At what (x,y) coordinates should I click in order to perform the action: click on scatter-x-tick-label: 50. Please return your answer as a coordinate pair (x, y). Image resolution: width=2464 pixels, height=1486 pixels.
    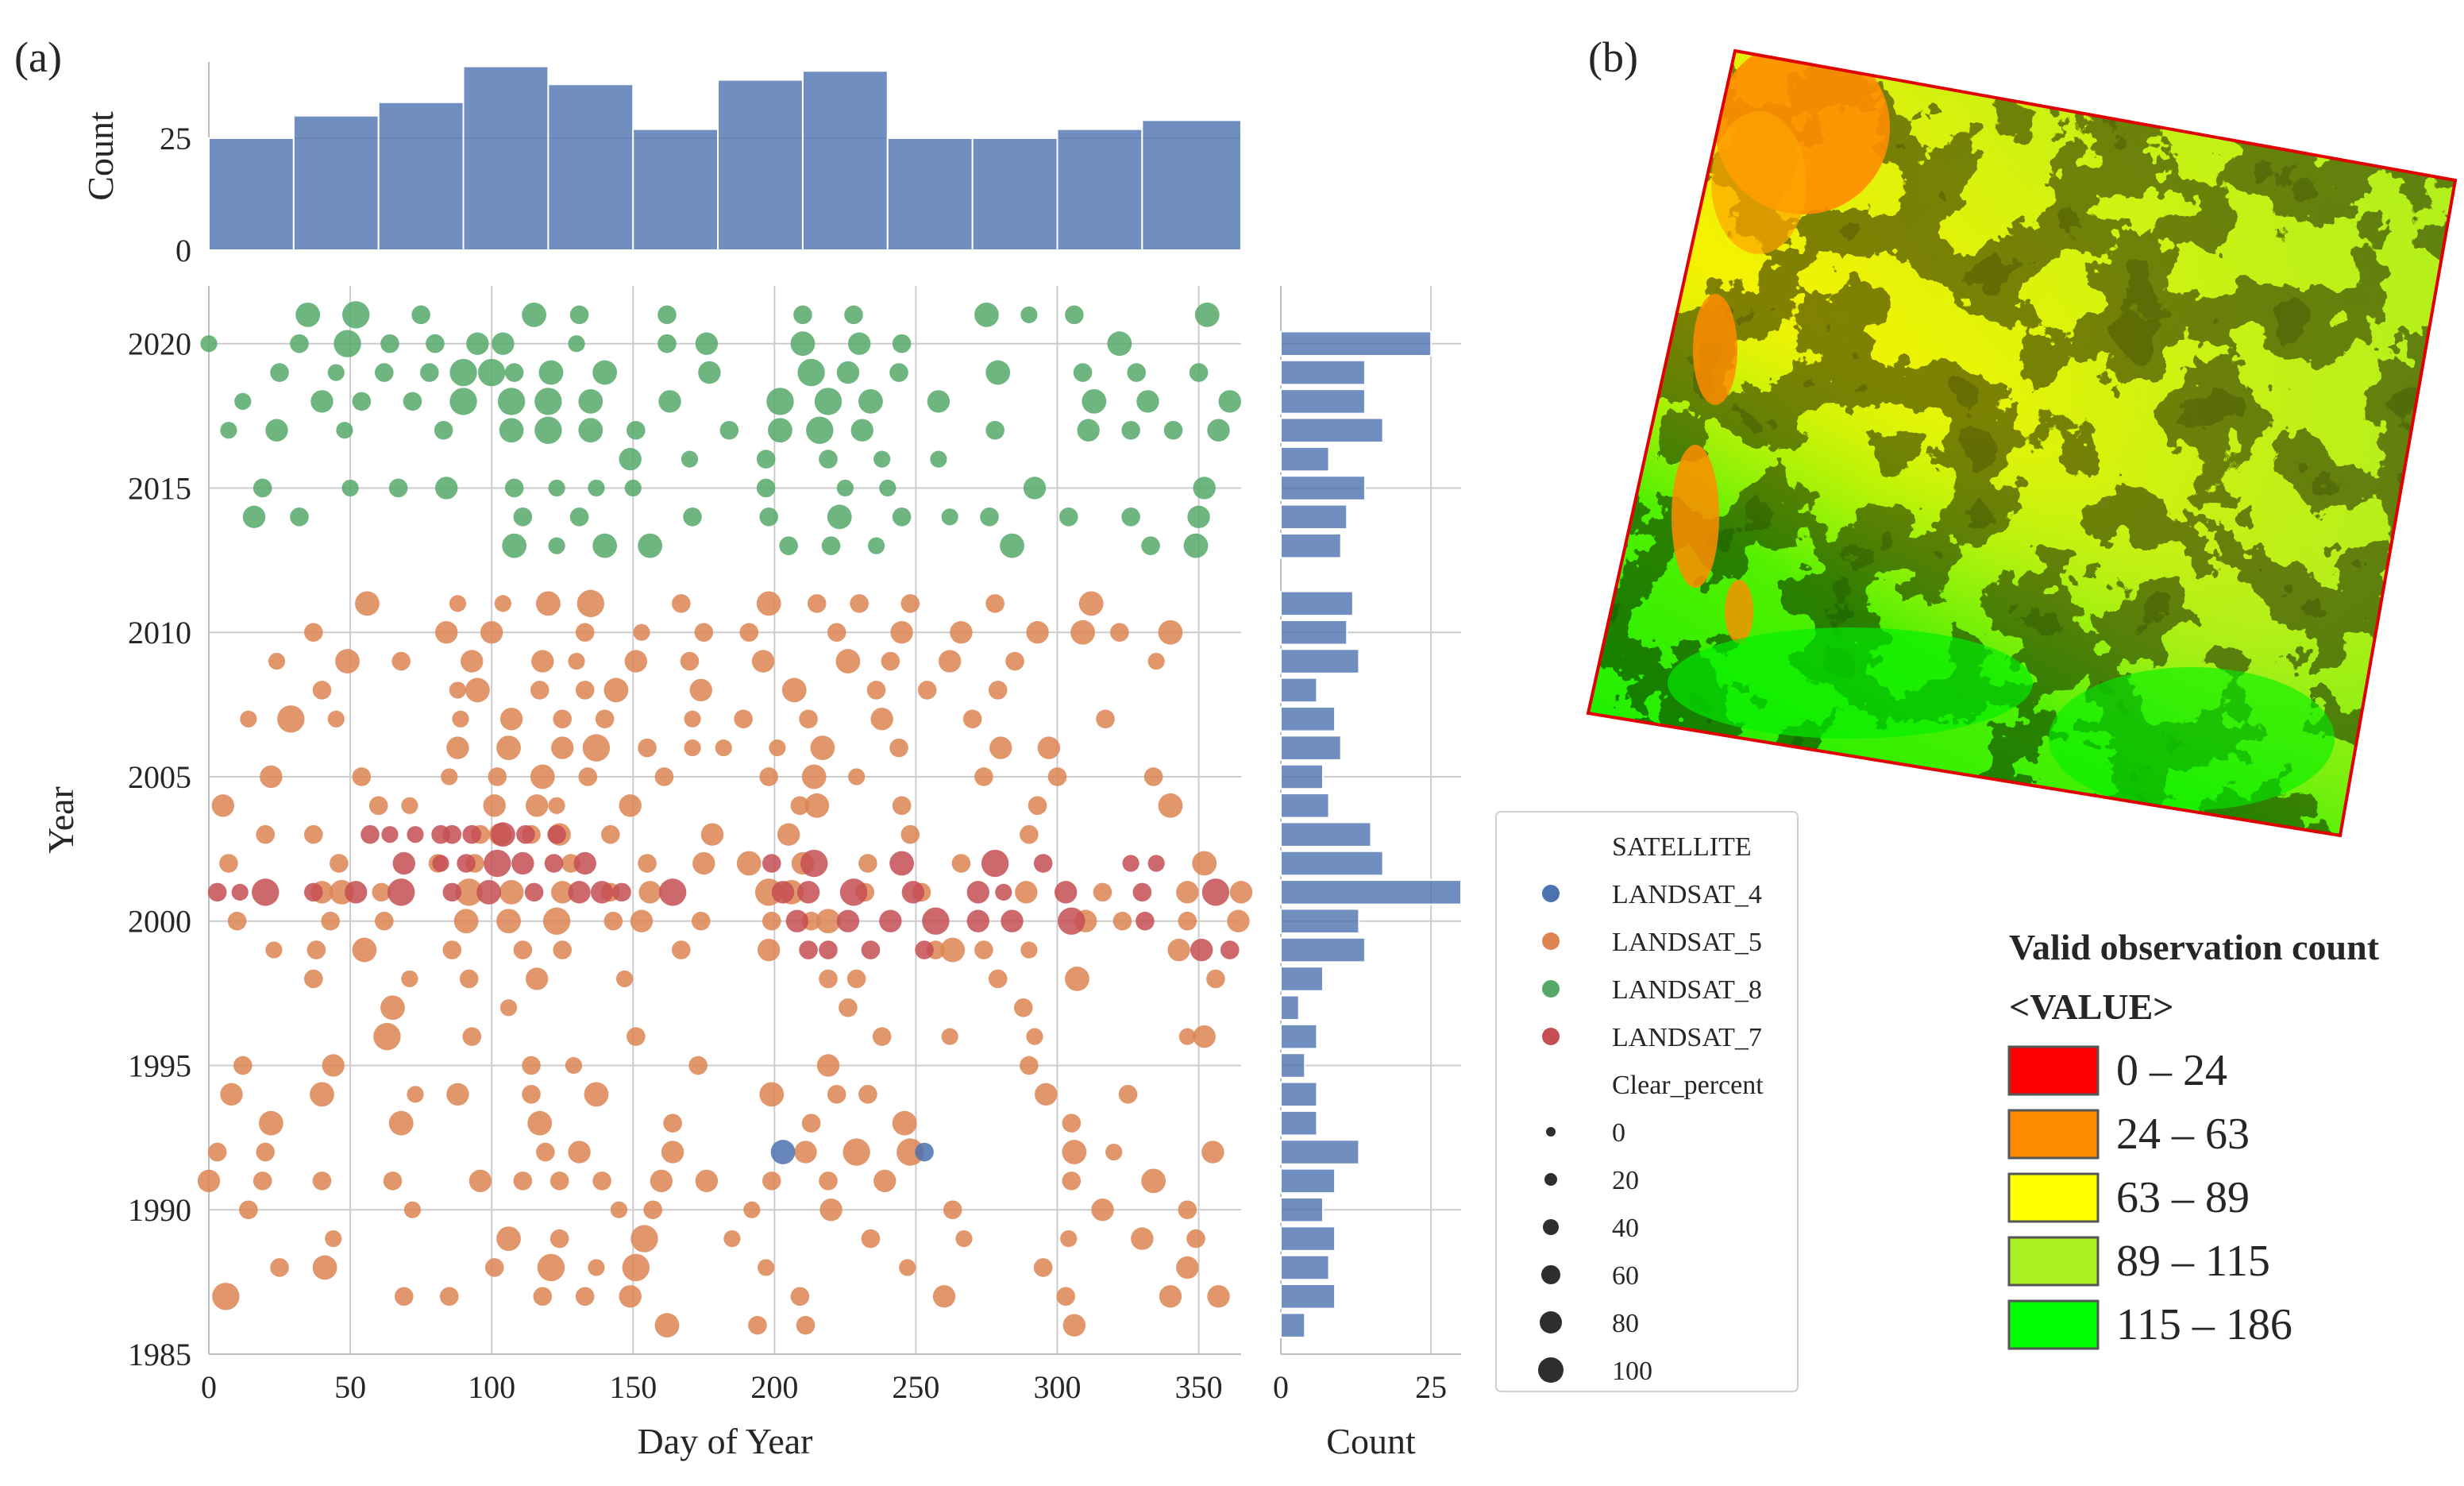
    Looking at the image, I should click on (350, 1387).